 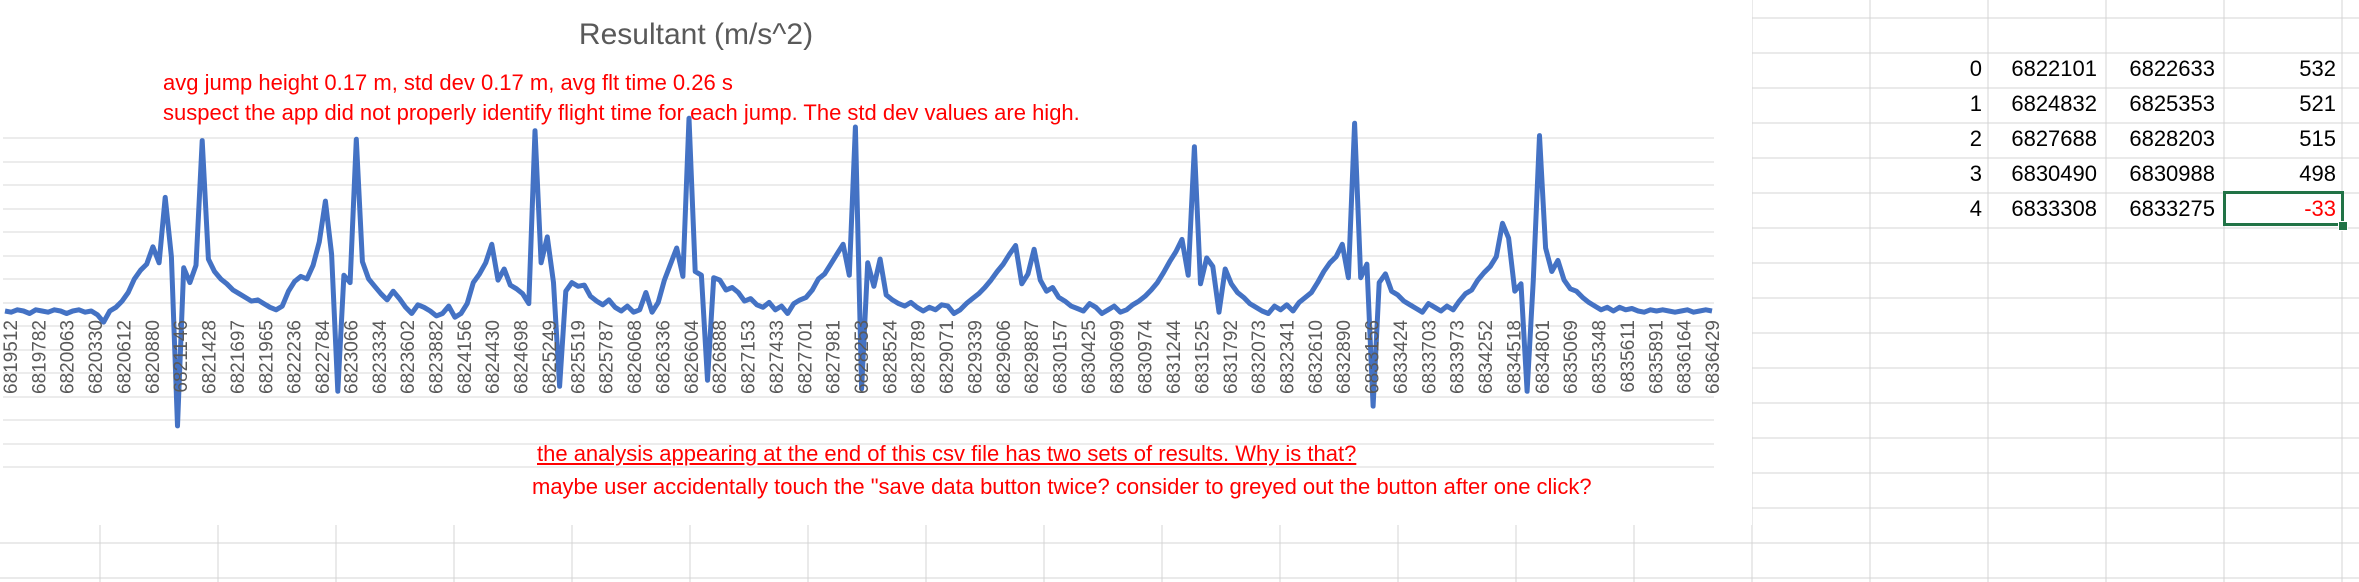 I want to click on x-tick-label: 6823882, so click(x=437, y=357).